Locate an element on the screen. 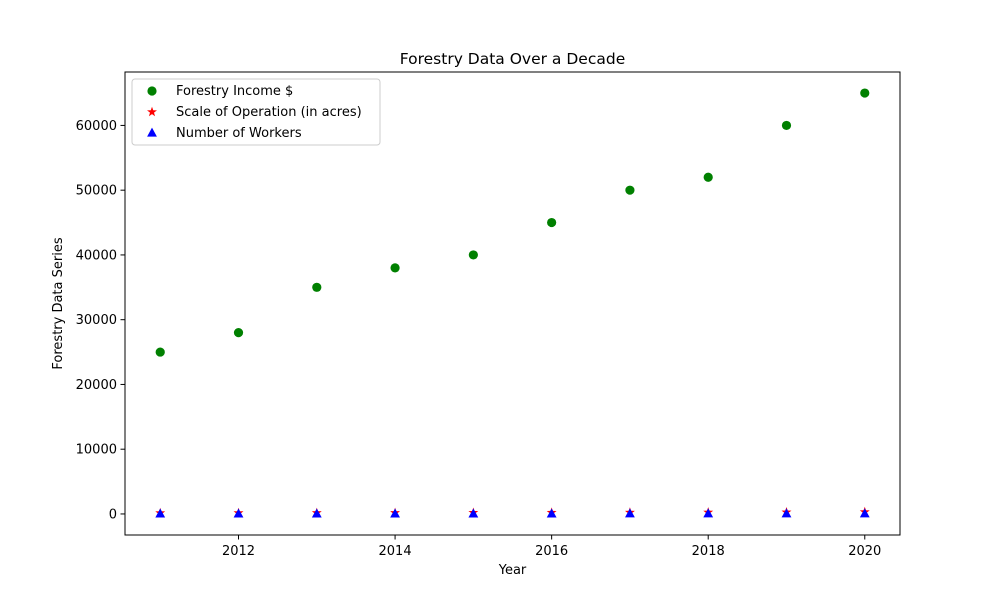  y-tick-label: 40000 is located at coordinates (96, 255).